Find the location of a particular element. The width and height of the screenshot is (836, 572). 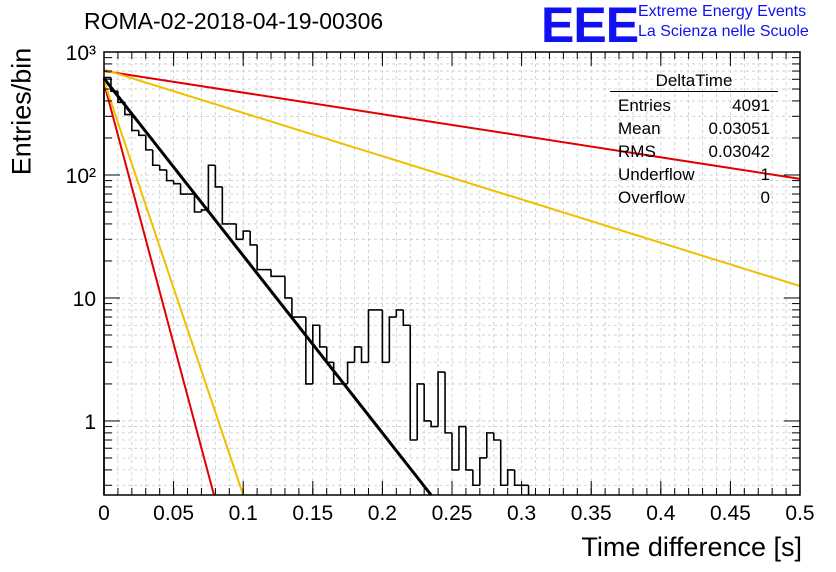

stats-label: Mean is located at coordinates (639, 128).